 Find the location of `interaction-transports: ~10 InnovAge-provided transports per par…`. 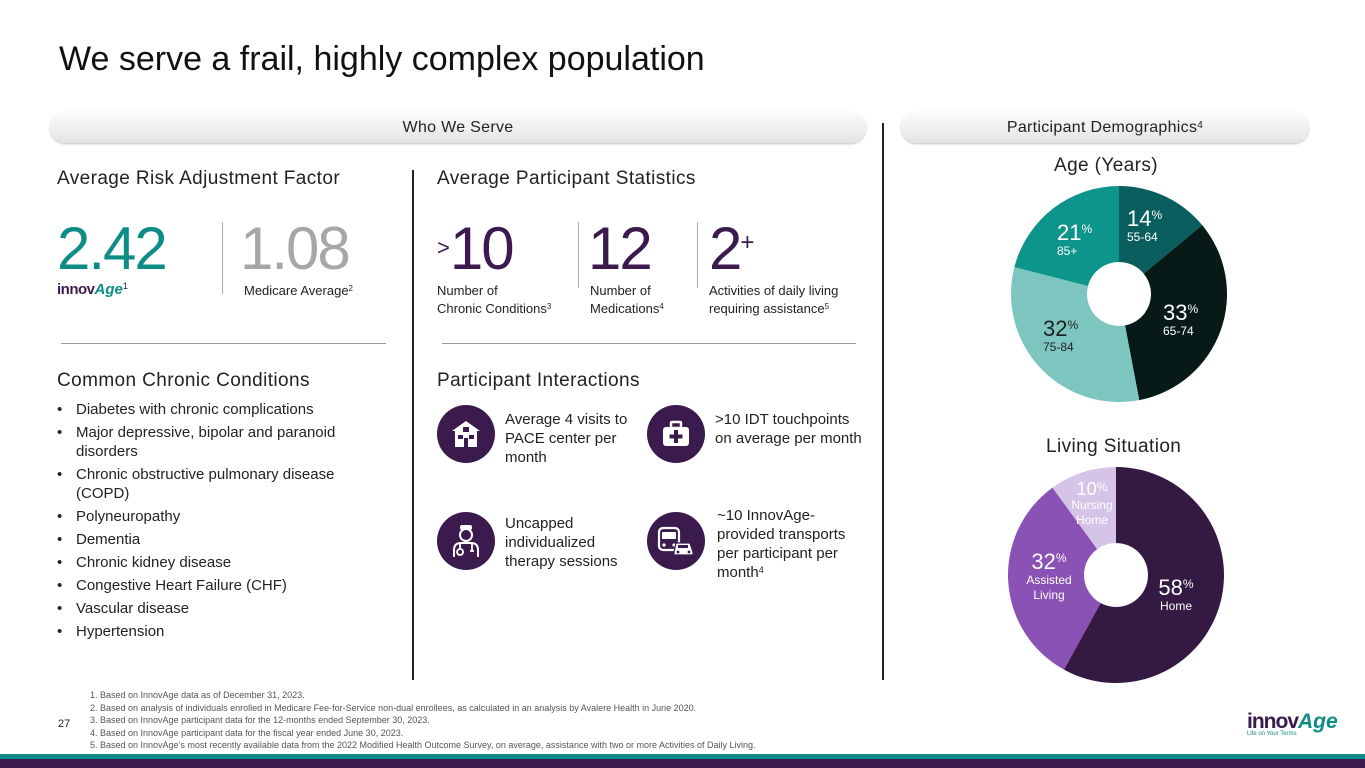

interaction-transports: ~10 InnovAge-provided transports per par… is located at coordinates (781, 544).